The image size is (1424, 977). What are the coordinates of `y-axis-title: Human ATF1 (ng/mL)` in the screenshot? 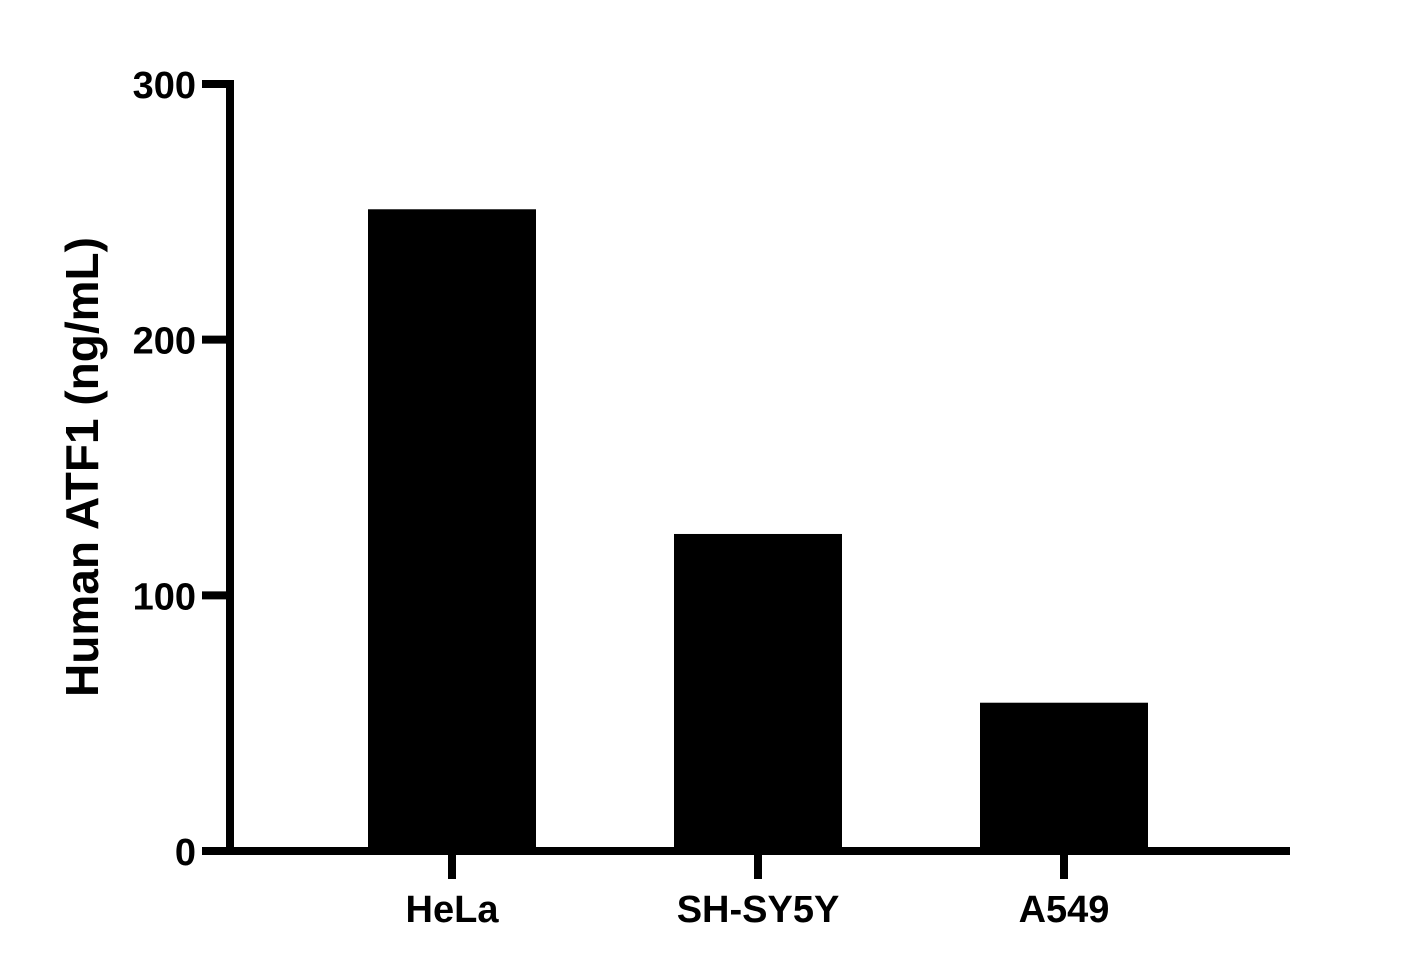 It's located at (82, 467).